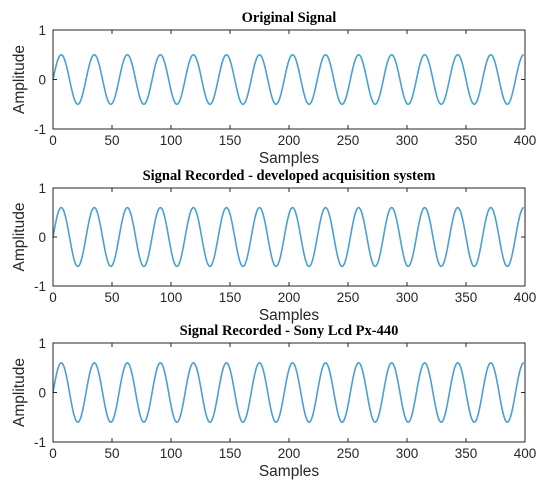 Image resolution: width=550 pixels, height=499 pixels. What do you see at coordinates (289, 18) in the screenshot?
I see `subplot-title: Original Signal` at bounding box center [289, 18].